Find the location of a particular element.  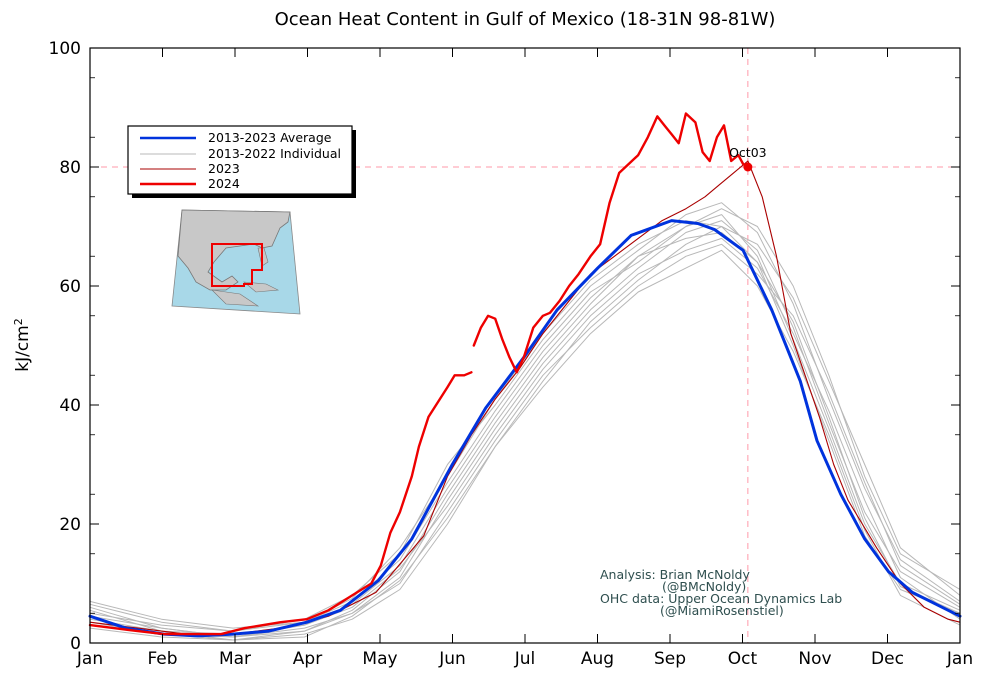

x-tick-label: Dec is located at coordinates (887, 659).